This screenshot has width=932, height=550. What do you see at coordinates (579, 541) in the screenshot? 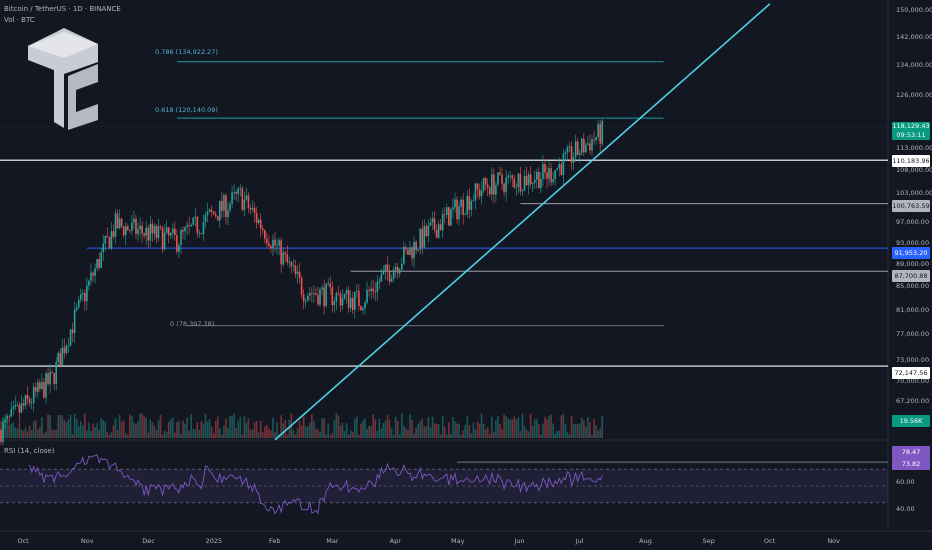
I see `time-tick: Jul` at bounding box center [579, 541].